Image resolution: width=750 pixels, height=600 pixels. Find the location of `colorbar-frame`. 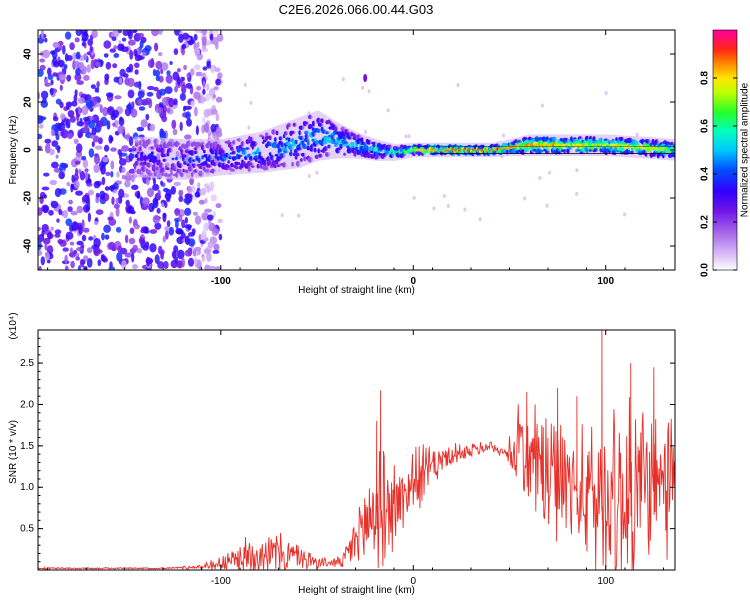

colorbar-frame is located at coordinates (725, 150).